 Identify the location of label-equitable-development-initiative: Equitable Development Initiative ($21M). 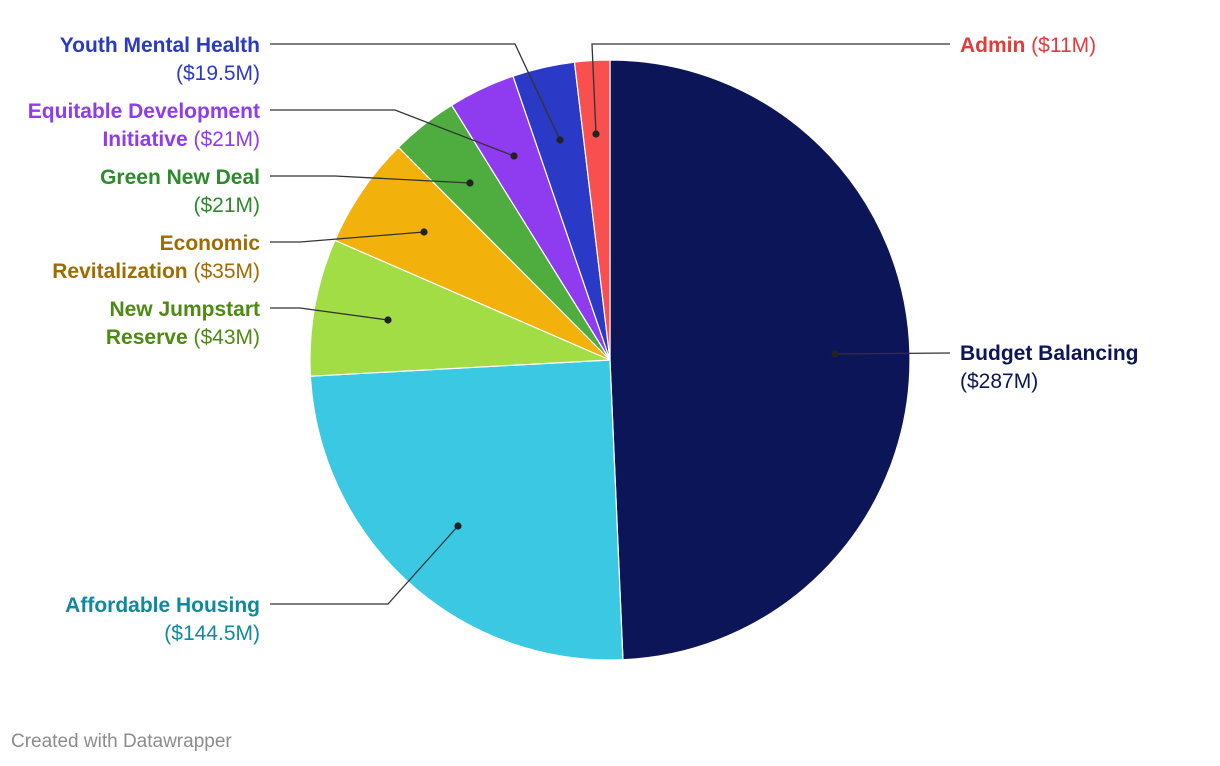
(144, 125).